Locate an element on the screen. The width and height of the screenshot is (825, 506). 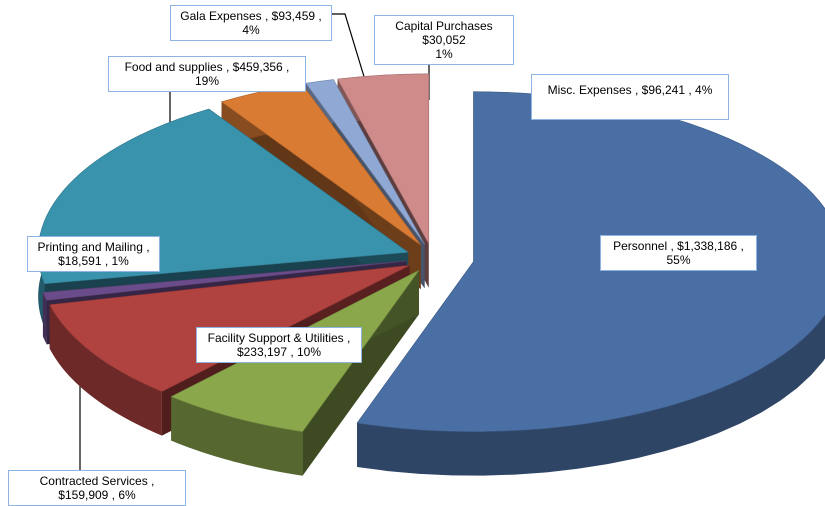
label-food-line2: 19% is located at coordinates (207, 81).